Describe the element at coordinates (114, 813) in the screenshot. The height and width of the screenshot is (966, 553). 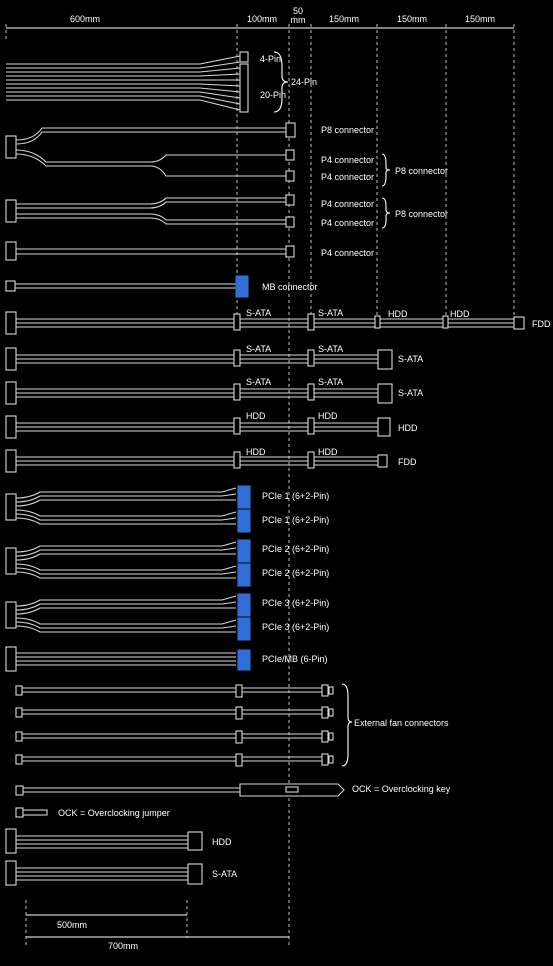
I see `ock-jumper-label: OCK = Overclocking jumper` at that location.